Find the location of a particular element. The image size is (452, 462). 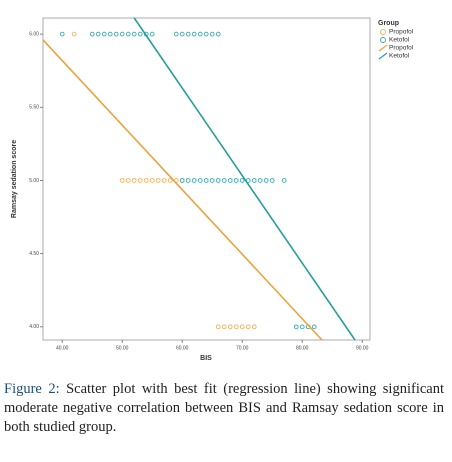

caption-label: Figure 2: is located at coordinates (32, 389).